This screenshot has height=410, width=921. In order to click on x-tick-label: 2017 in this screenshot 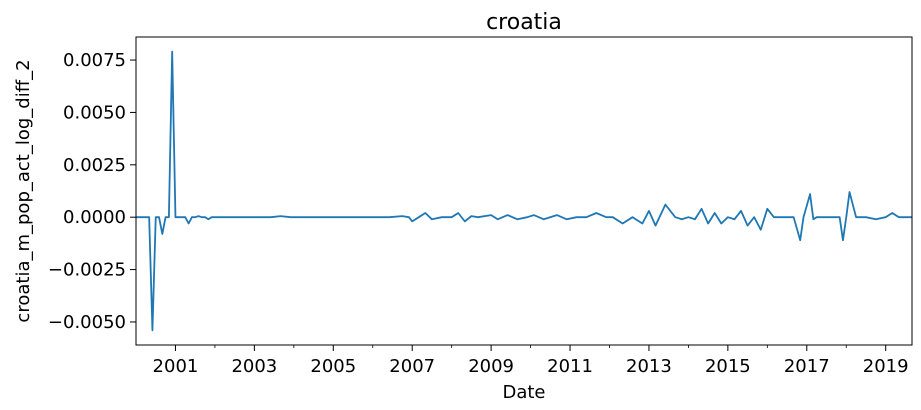, I will do `click(807, 366)`.